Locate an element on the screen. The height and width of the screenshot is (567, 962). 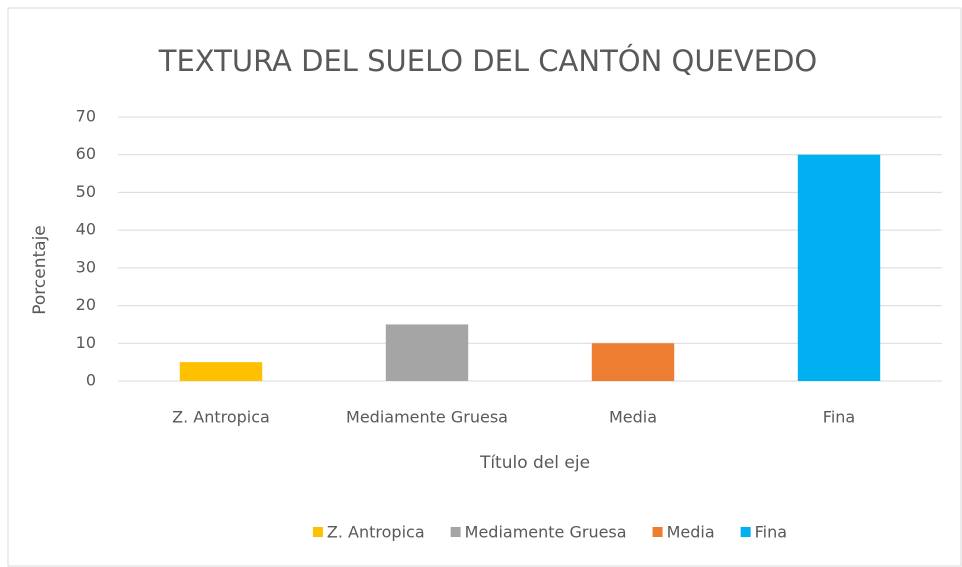
y-tick-label: 30 is located at coordinates (86, 266).